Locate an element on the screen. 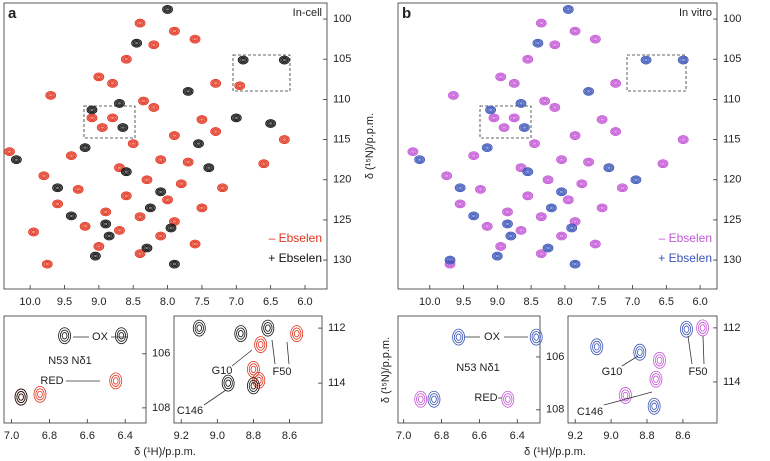 Image resolution: width=770 pixels, height=461 pixels. x-tick-label: 6.0 is located at coordinates (699, 302).